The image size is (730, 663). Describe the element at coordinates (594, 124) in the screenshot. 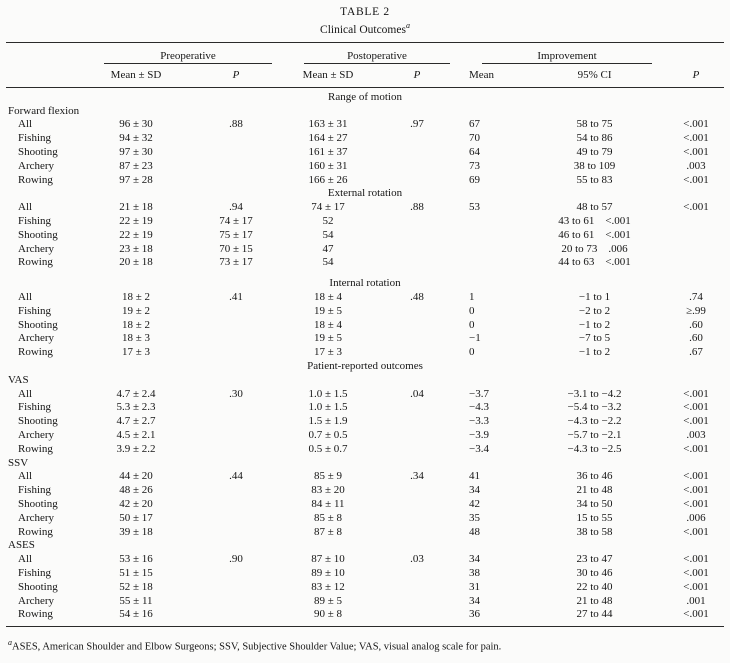

I see `value-cell: 58 to 75` at that location.